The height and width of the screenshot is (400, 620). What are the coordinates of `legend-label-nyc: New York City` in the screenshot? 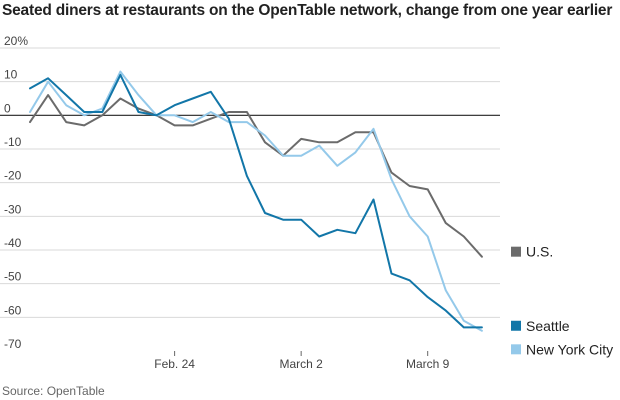 It's located at (569, 349).